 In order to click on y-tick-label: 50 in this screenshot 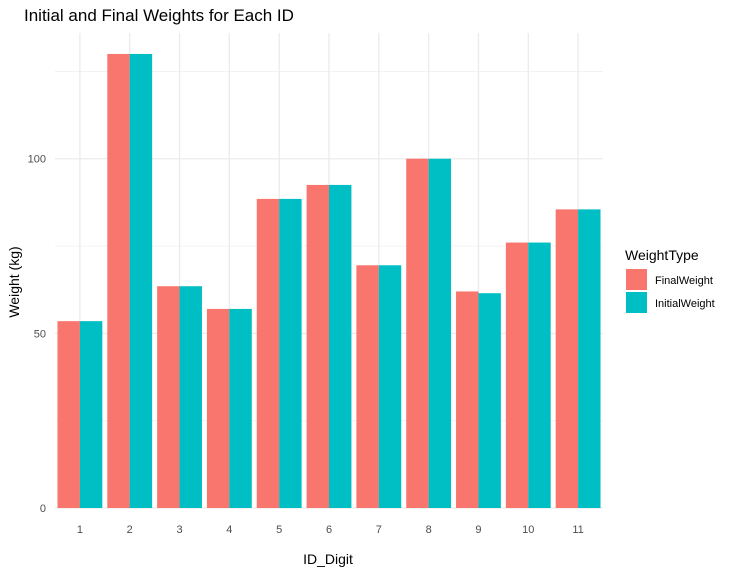, I will do `click(40, 334)`.